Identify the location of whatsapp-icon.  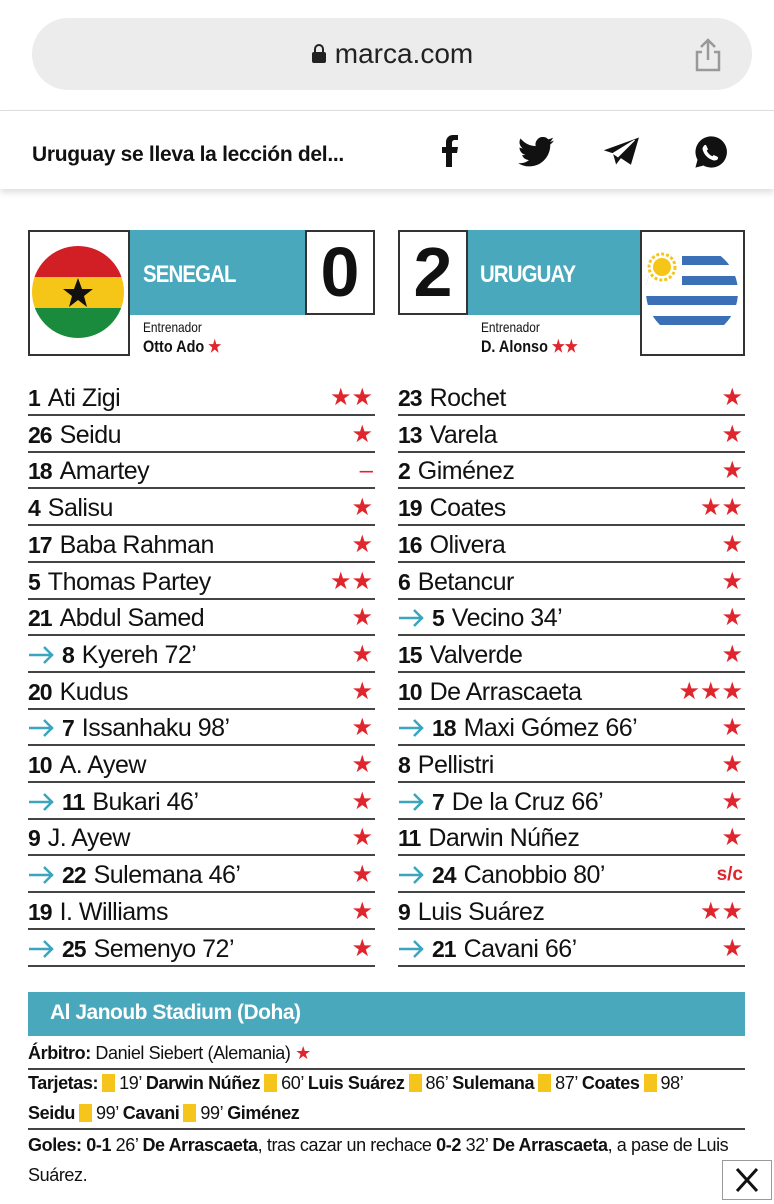
(711, 152).